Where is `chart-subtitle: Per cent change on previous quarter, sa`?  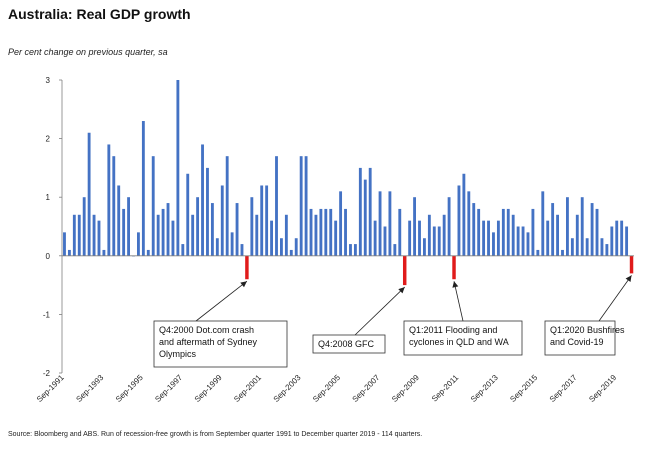
chart-subtitle: Per cent change on previous quarter, sa is located at coordinates (88, 52).